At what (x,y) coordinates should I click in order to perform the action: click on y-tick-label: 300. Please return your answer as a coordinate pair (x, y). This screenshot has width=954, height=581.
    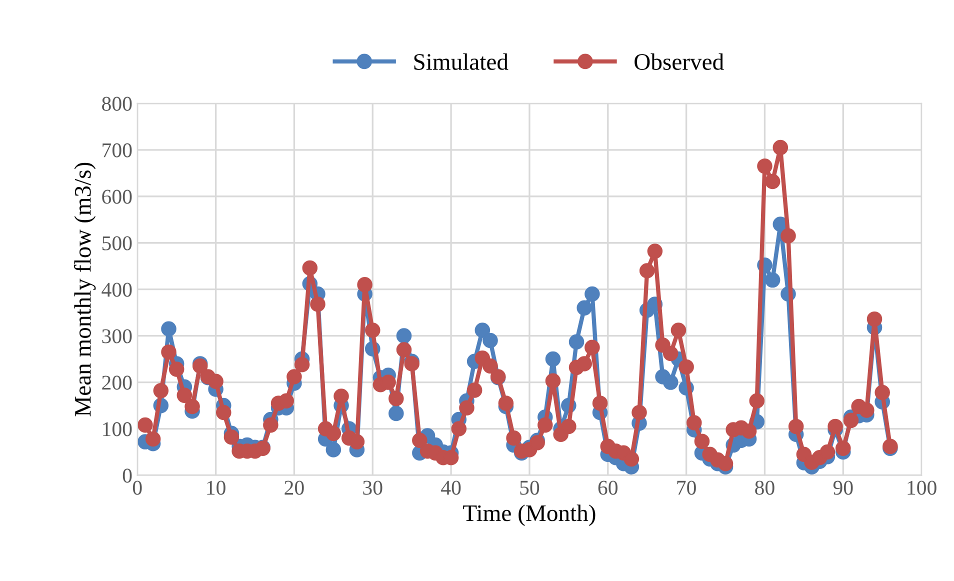
    Looking at the image, I should click on (117, 336).